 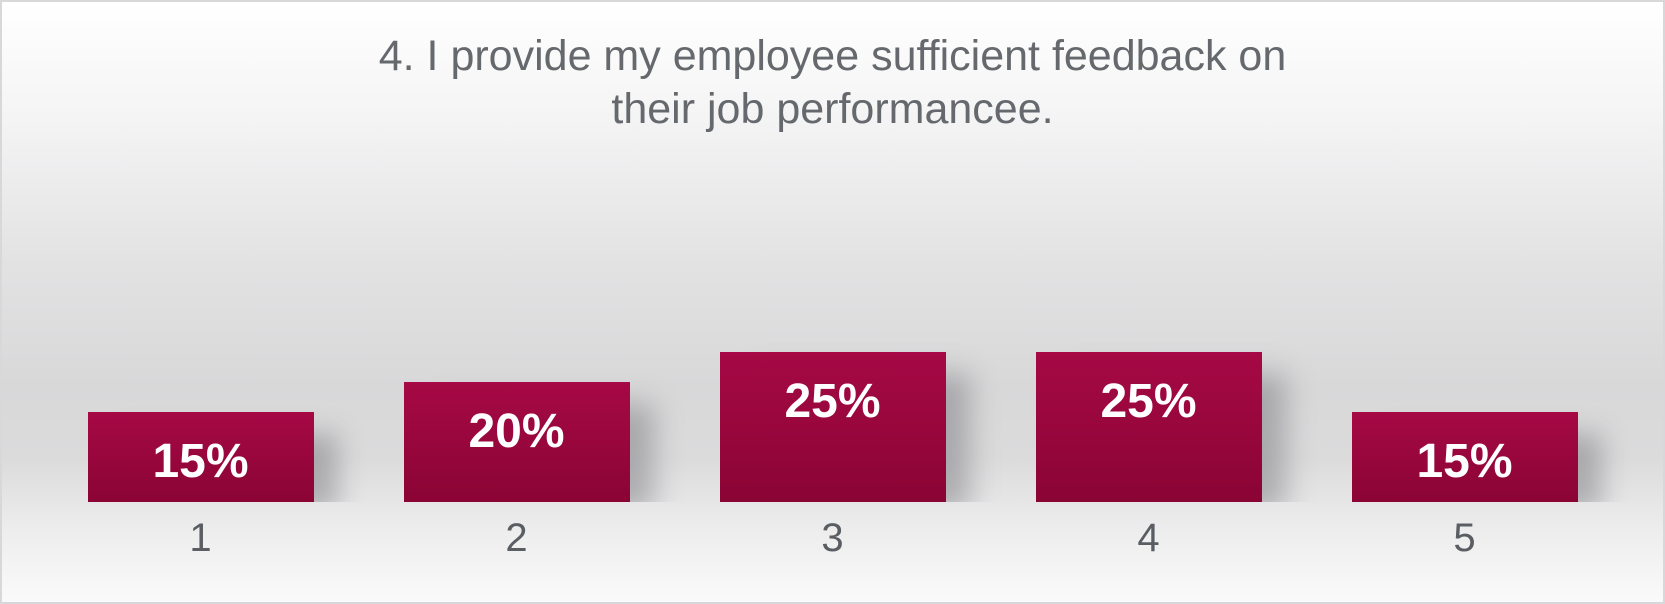 What do you see at coordinates (1464, 538) in the screenshot?
I see `x-axis-tick-label: 5` at bounding box center [1464, 538].